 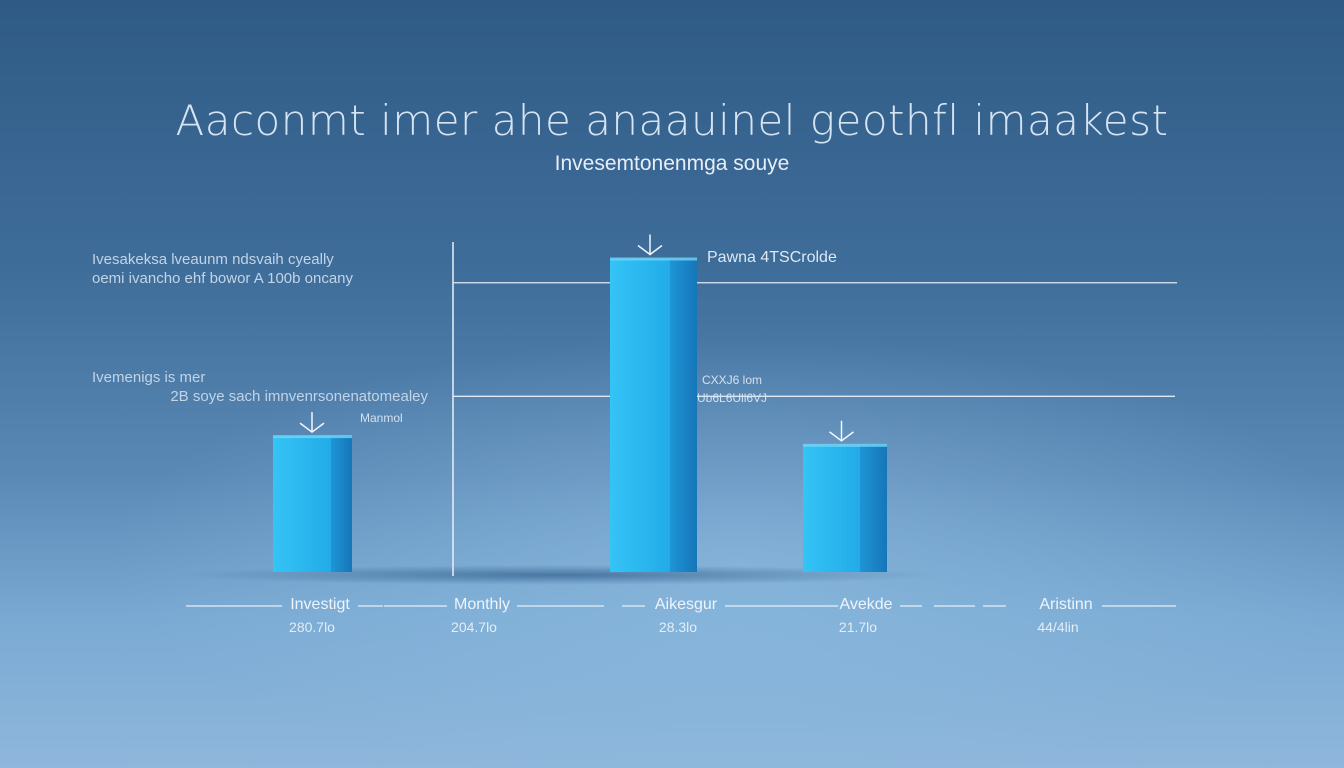 I want to click on bar-aikesgur, so click(x=653, y=403).